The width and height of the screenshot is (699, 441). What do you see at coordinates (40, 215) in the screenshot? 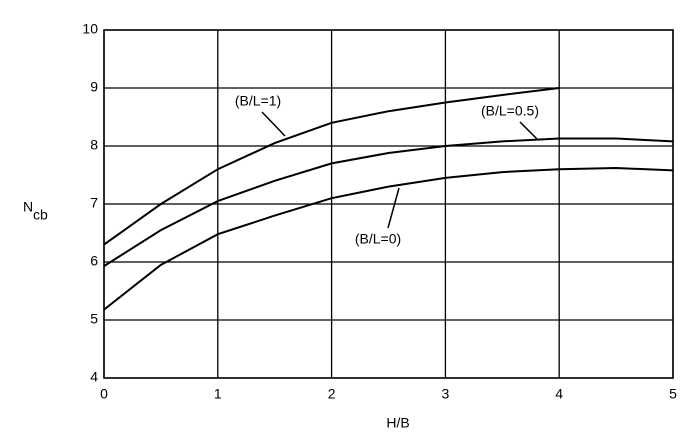
I see `y-axis-label-subscript: cb` at bounding box center [40, 215].